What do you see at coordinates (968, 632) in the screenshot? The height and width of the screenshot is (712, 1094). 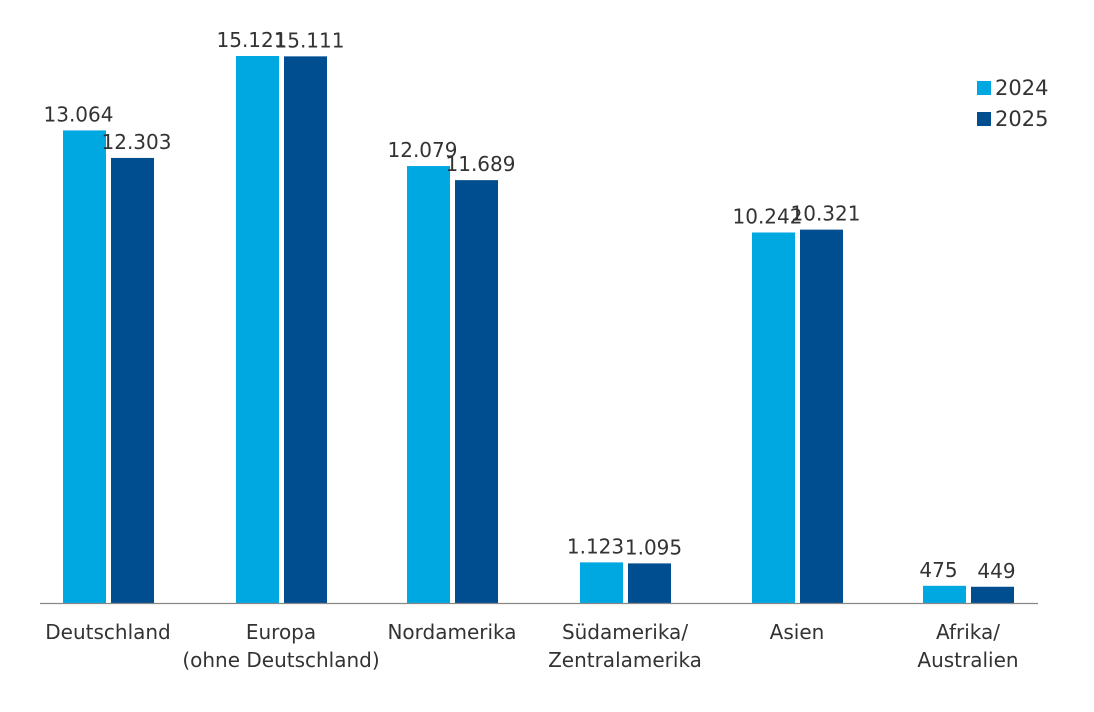 I see `category-label-5: Afrika/` at bounding box center [968, 632].